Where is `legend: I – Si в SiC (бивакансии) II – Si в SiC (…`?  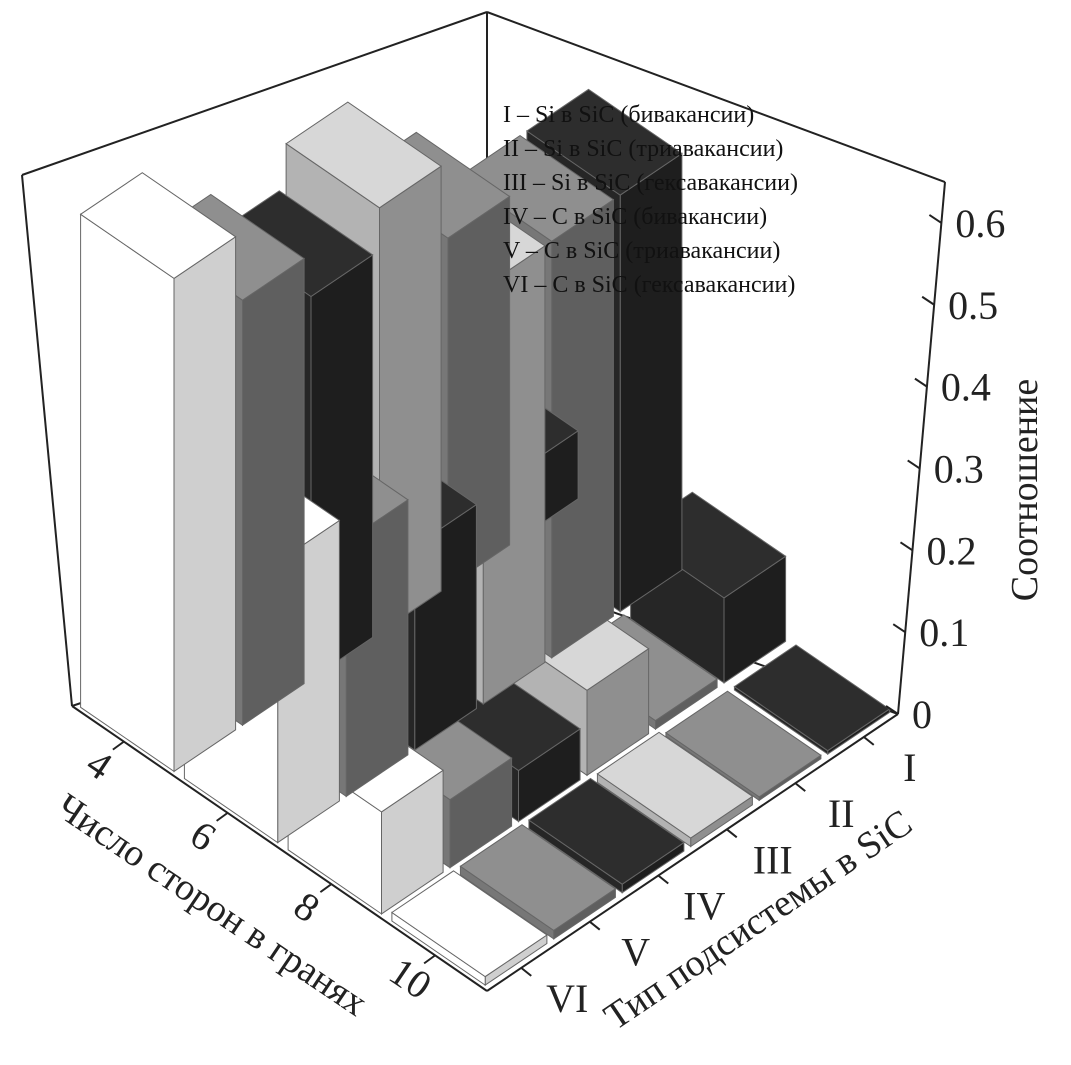 legend: I – Si в SiC (бивакансии) II – Si в SiC (… is located at coordinates (650, 200).